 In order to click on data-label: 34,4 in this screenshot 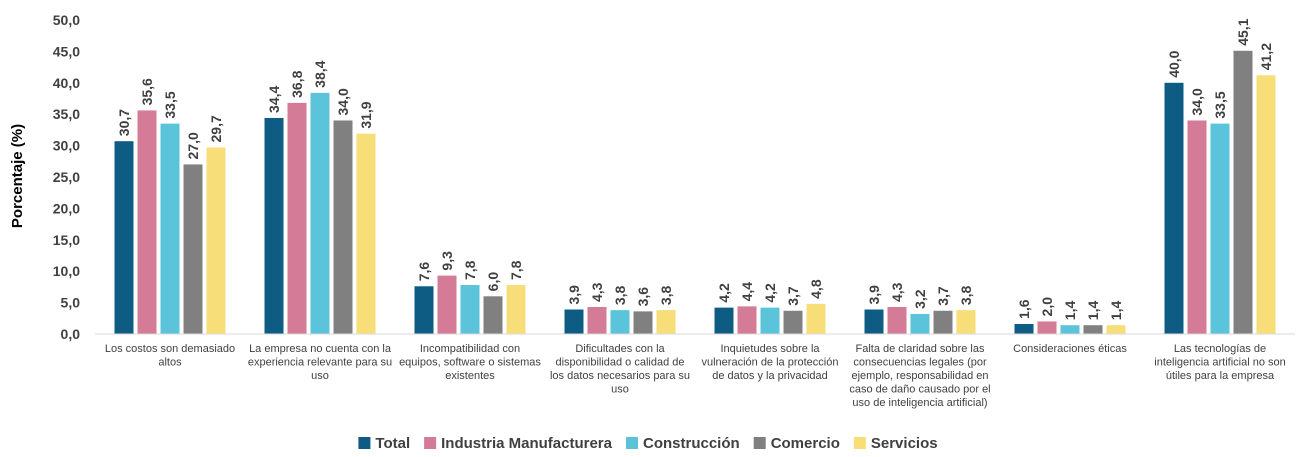, I will do `click(274, 99)`.